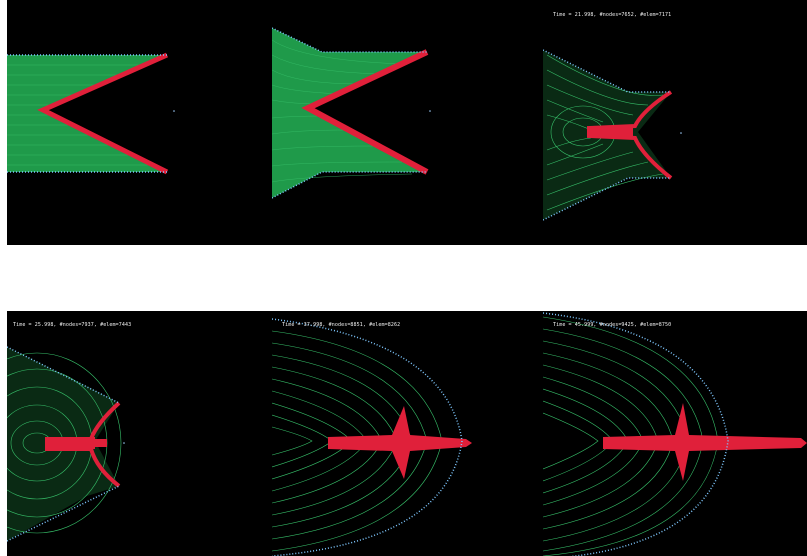  I want to click on frame-caption: Time = 37.998, #nodes=8851, #elem=8262, so click(341, 325).